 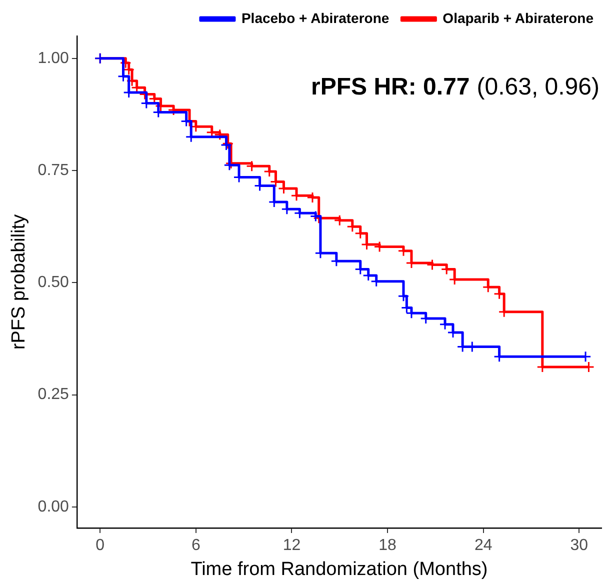 I want to click on y-tick-label: 1.00, so click(x=54, y=58).